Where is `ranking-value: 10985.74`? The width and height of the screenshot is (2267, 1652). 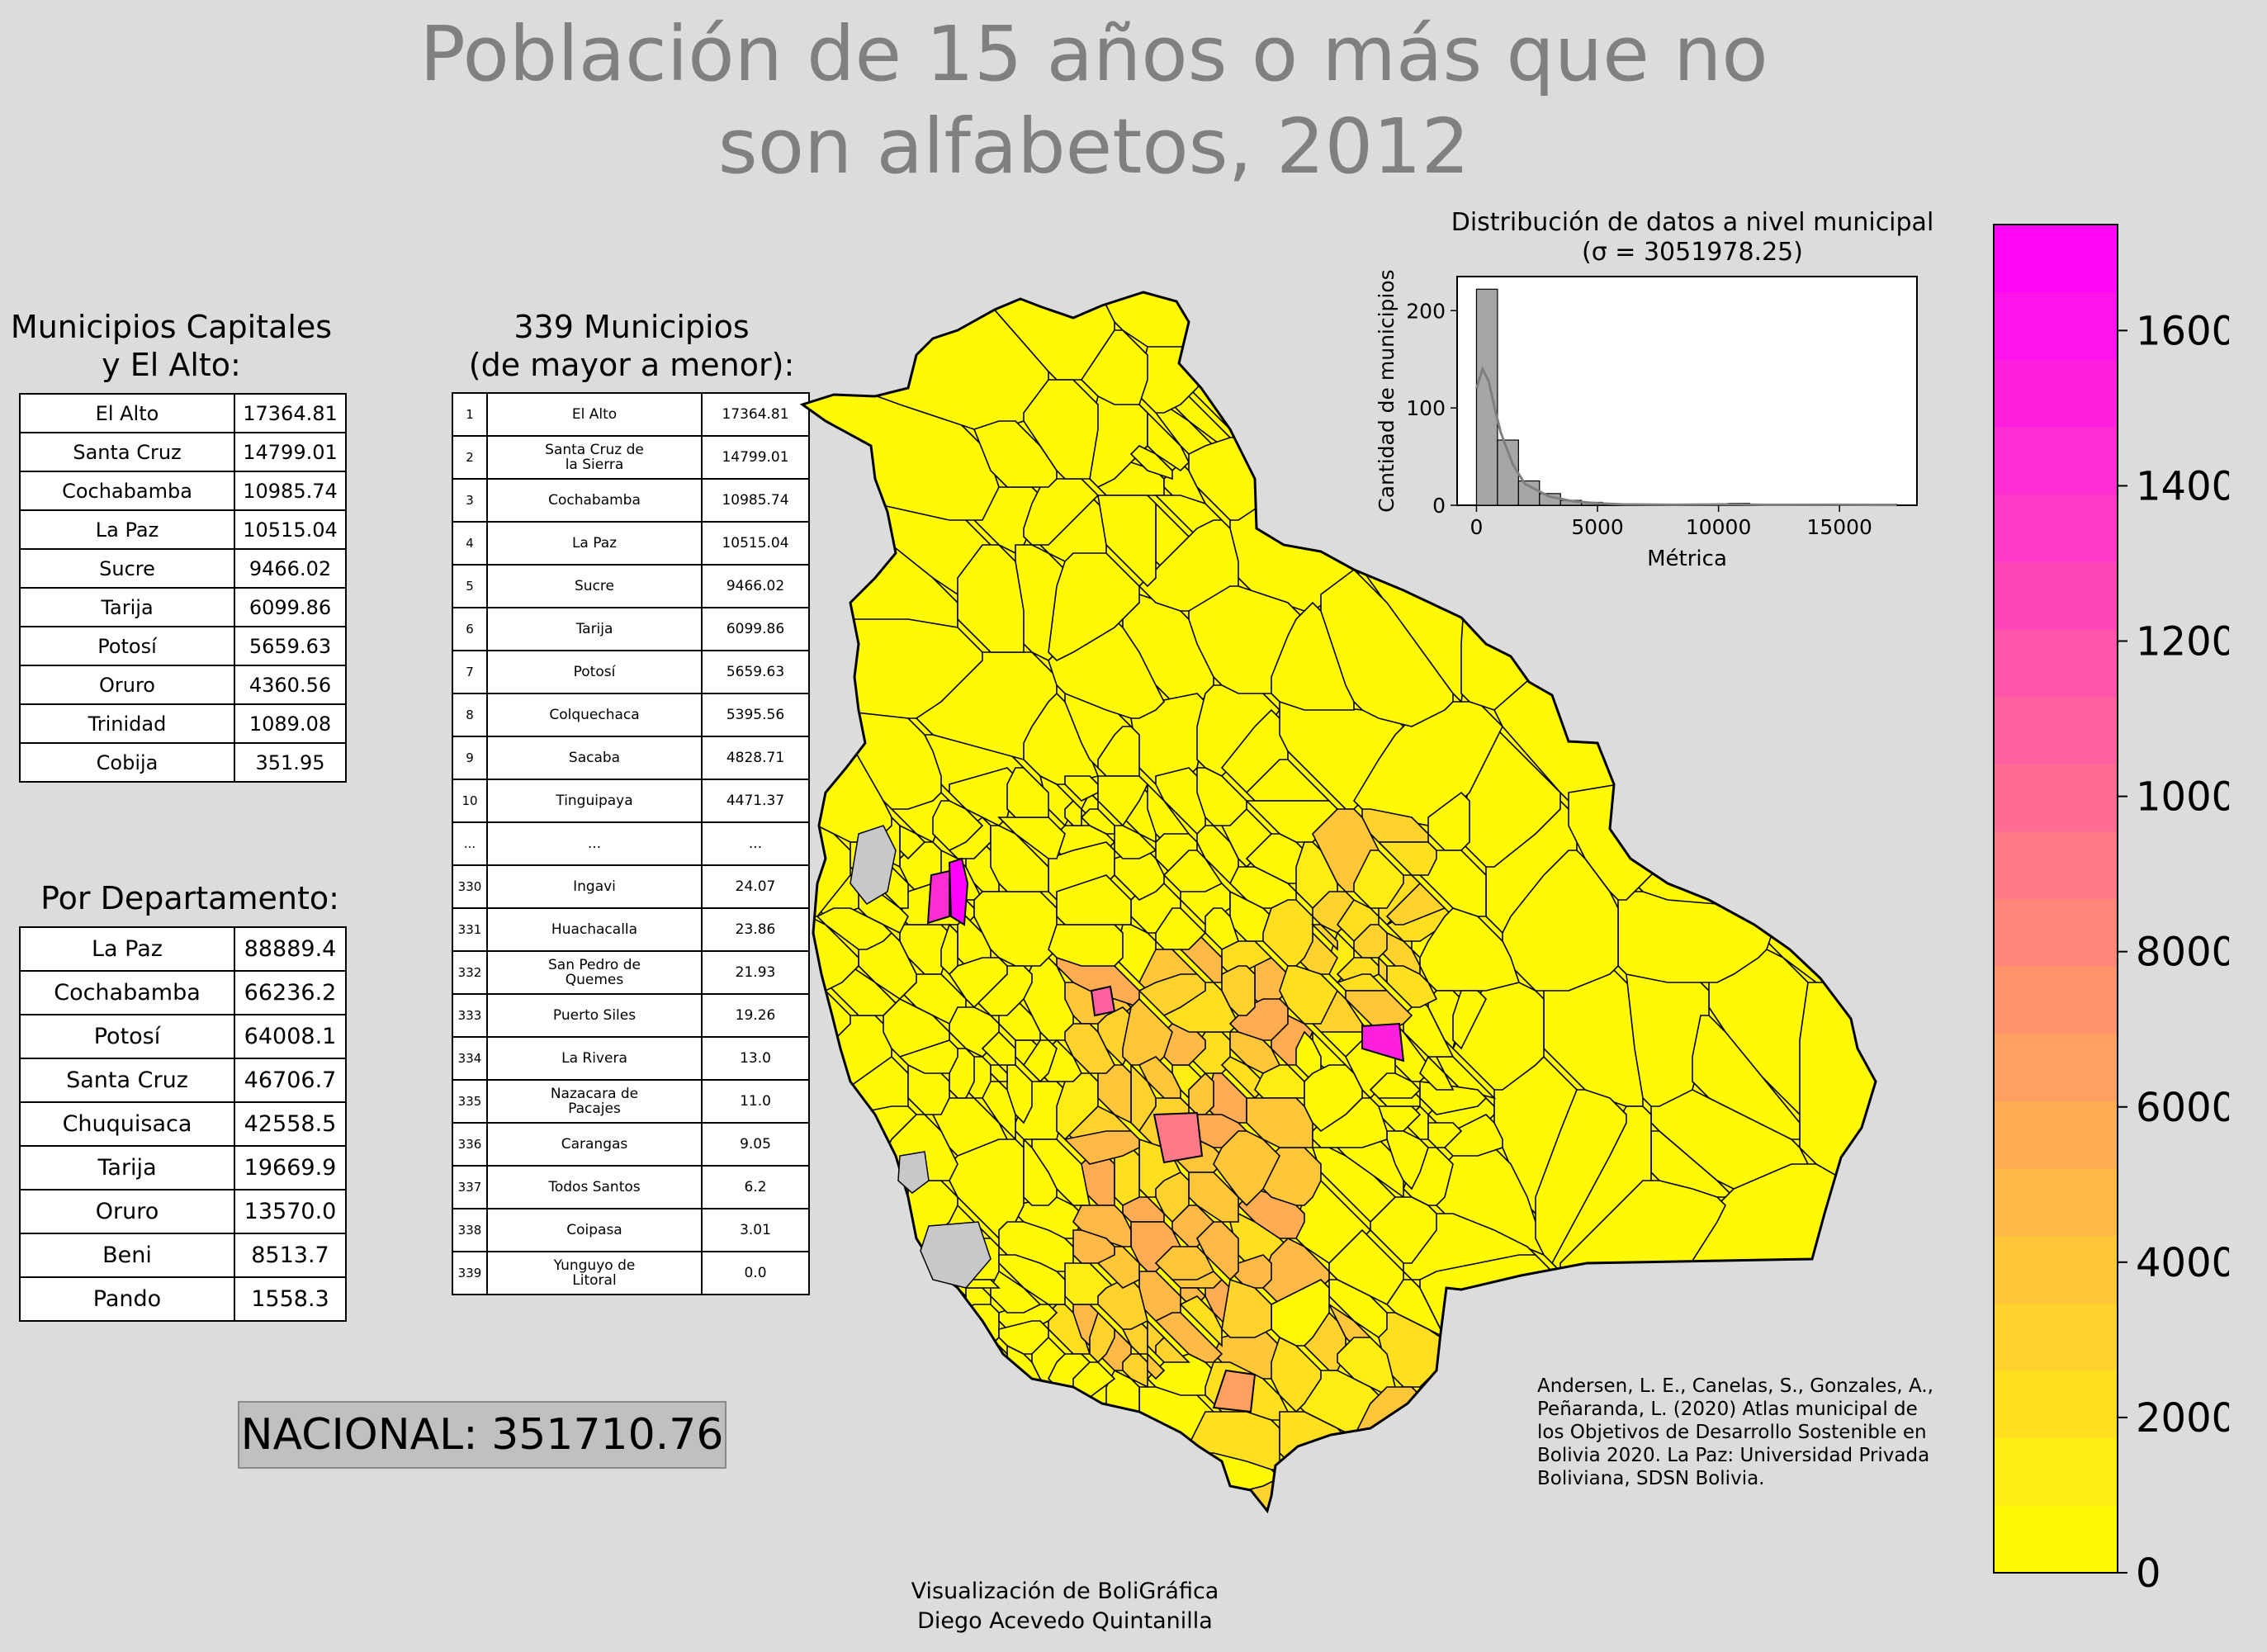 ranking-value: 10985.74 is located at coordinates (755, 500).